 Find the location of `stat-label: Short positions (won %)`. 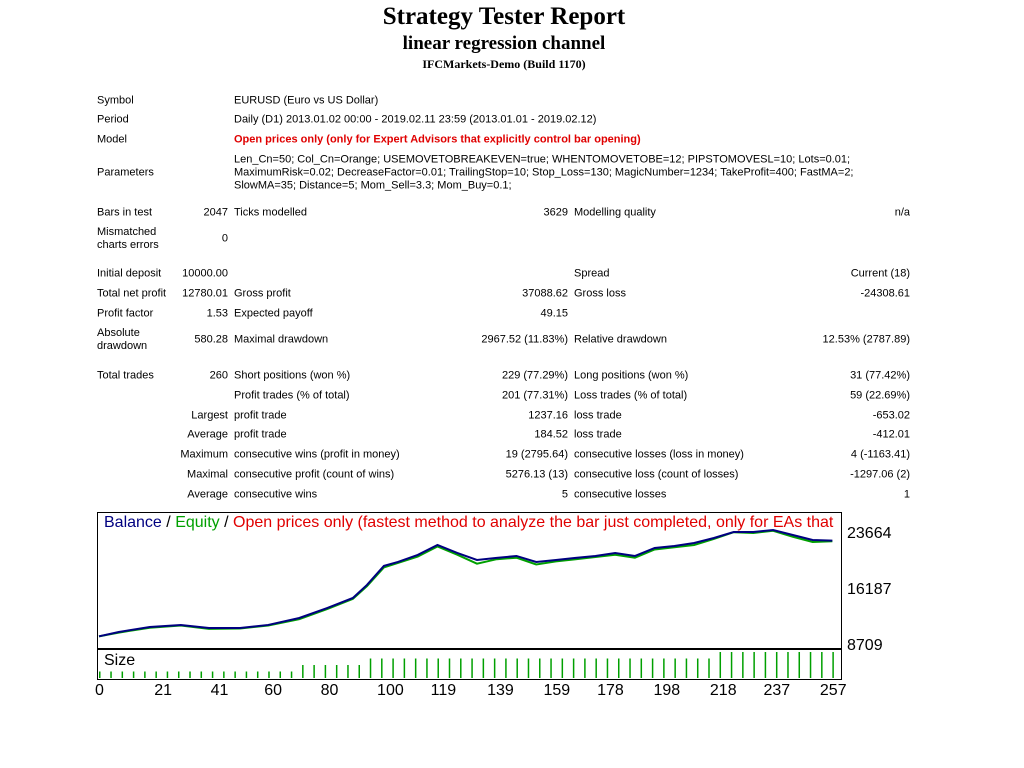

stat-label: Short positions (won %) is located at coordinates (292, 375).